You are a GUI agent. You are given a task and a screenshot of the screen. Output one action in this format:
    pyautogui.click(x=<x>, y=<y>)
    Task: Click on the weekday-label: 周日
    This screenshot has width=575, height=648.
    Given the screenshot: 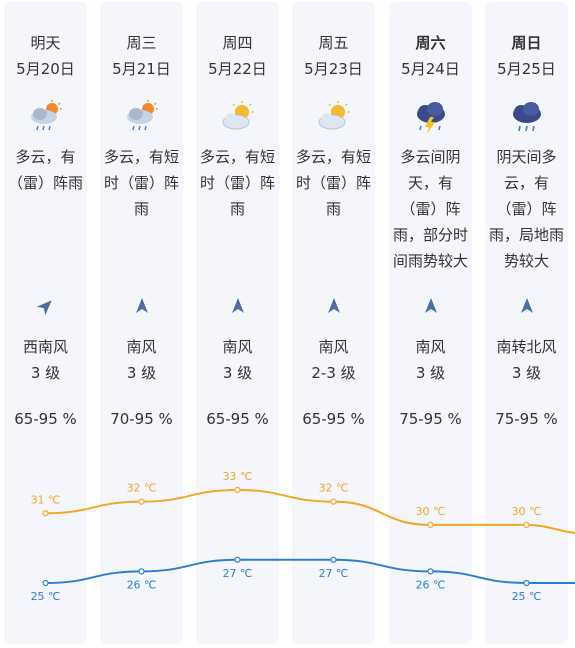 What is the action you would take?
    pyautogui.click(x=526, y=43)
    